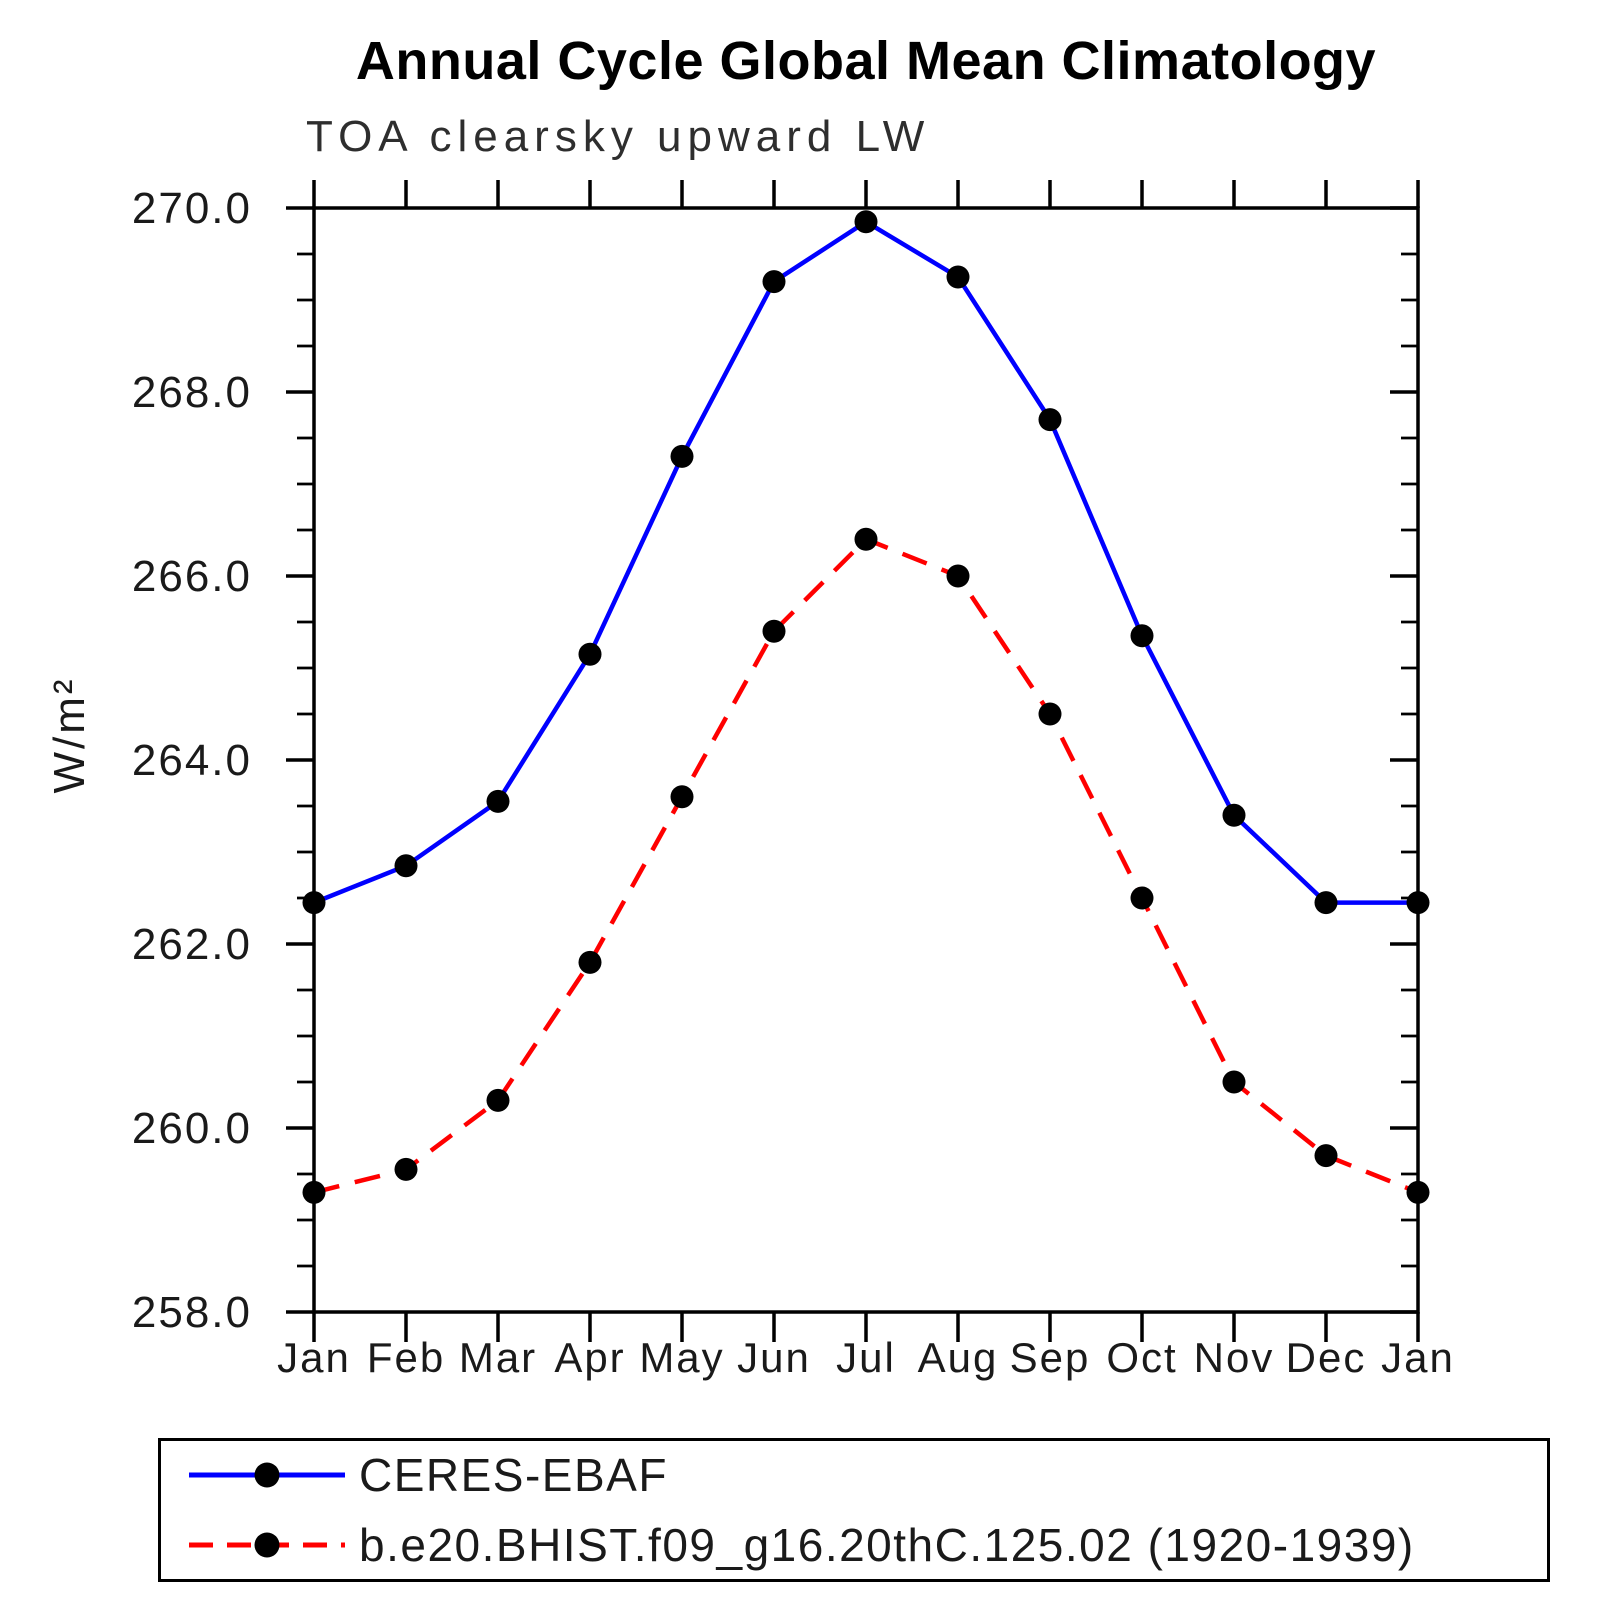 The width and height of the screenshot is (1624, 1624). I want to click on y-axis-tick-label: 262.0, so click(192, 944).